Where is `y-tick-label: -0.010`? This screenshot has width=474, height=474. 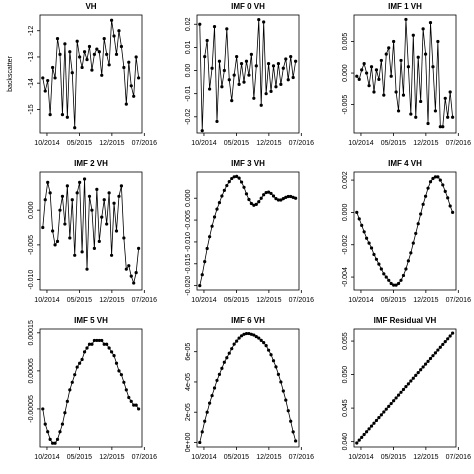
y-tick-label: -0.010 is located at coordinates (188, 242).